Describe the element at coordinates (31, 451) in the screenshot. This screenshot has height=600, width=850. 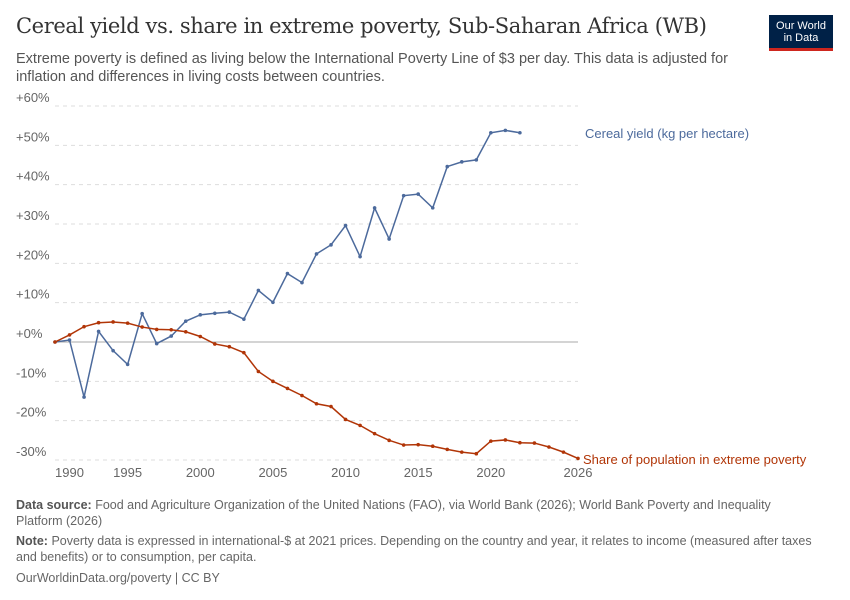
I see `y-tick-label: -30%` at that location.